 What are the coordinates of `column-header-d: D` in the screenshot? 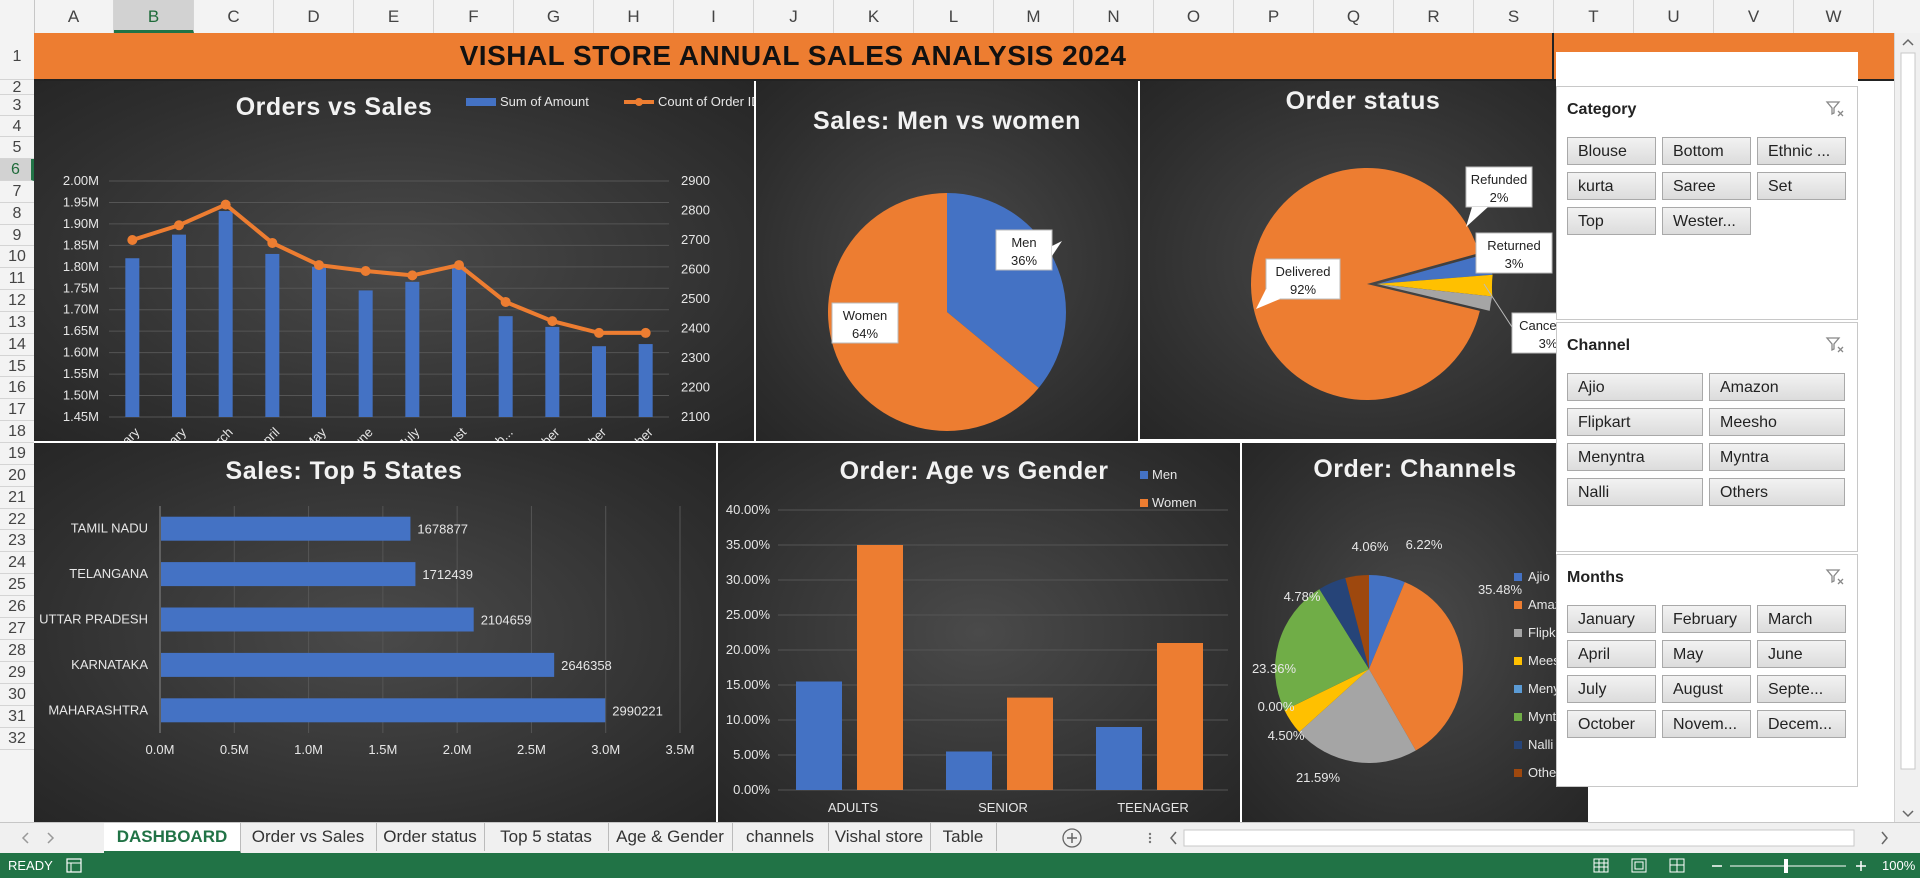 It's located at (314, 16).